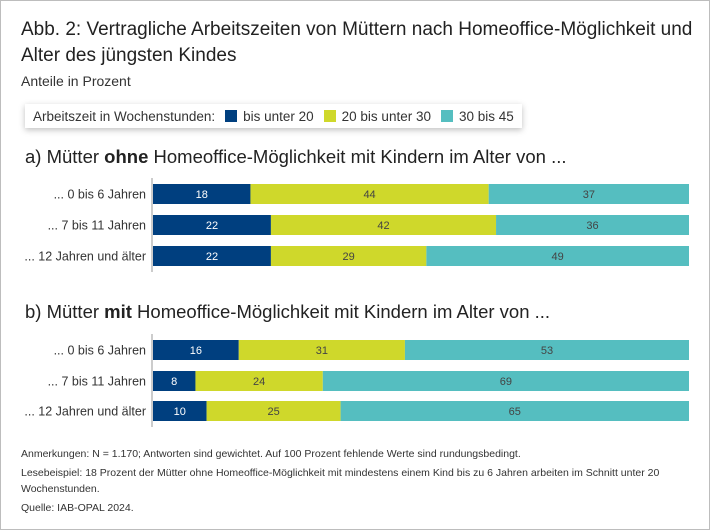  I want to click on data-label: 69, so click(506, 382).